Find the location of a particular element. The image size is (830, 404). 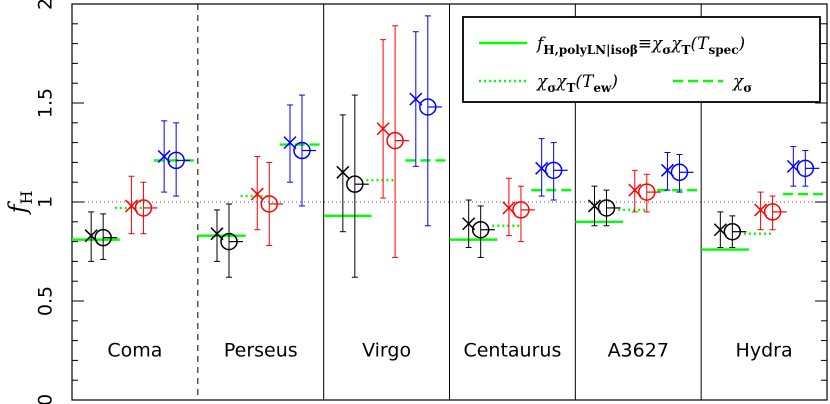

legend-subscript: spec is located at coordinates (723, 50).